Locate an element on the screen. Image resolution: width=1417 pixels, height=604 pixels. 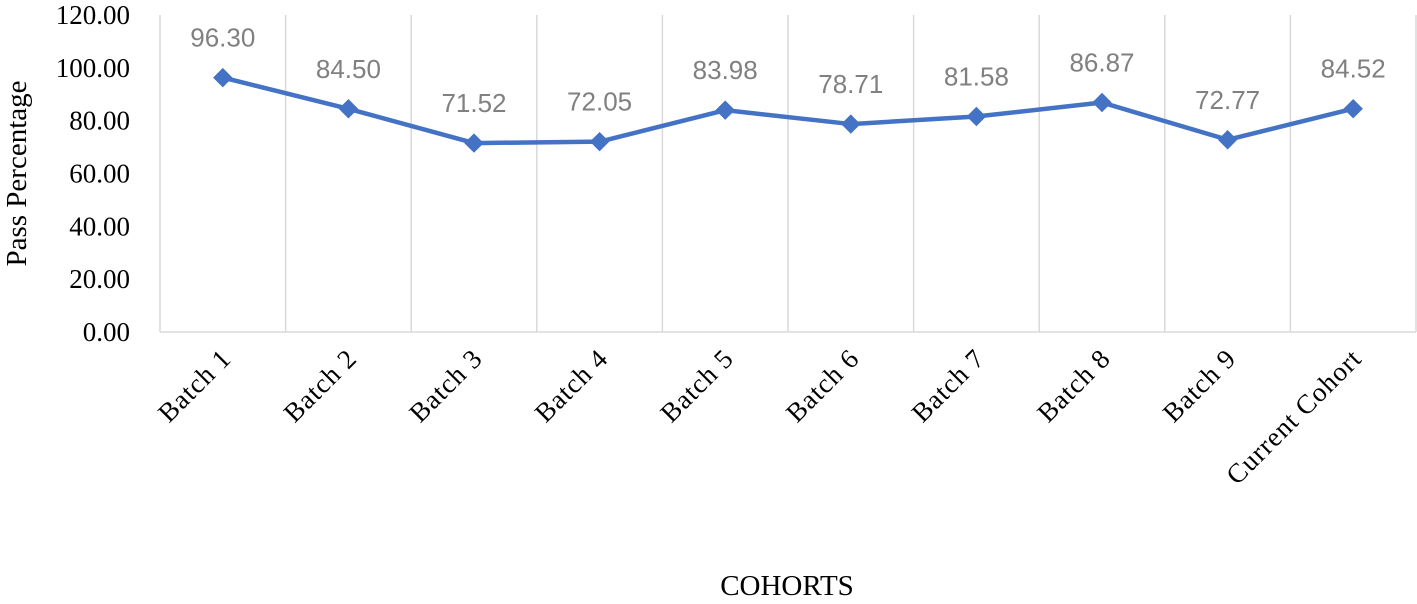
data-label: 86.87 is located at coordinates (1101, 63).